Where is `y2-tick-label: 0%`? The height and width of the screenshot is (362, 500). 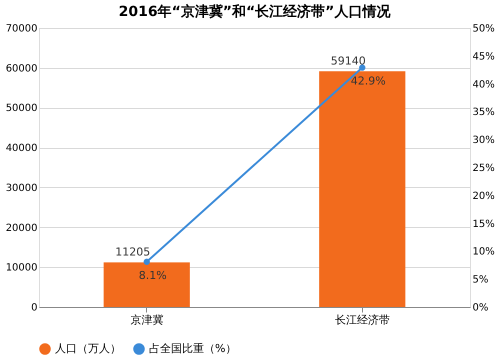
y2-tick-label: 0% is located at coordinates (480, 308).